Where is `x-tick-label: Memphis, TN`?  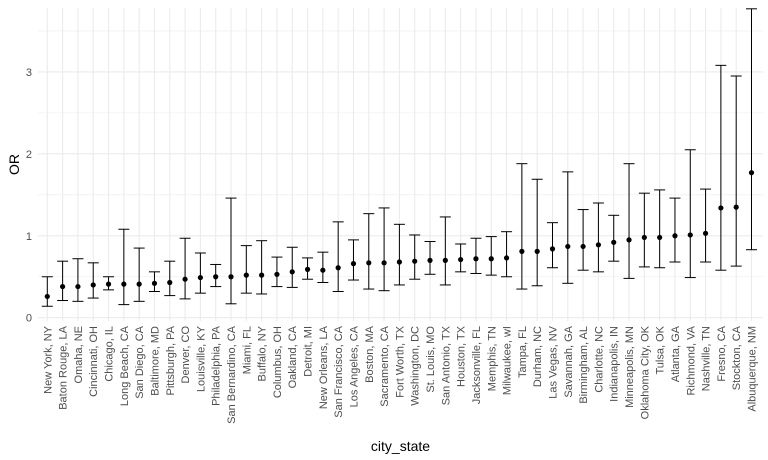 x-tick-label: Memphis, TN is located at coordinates (492, 358).